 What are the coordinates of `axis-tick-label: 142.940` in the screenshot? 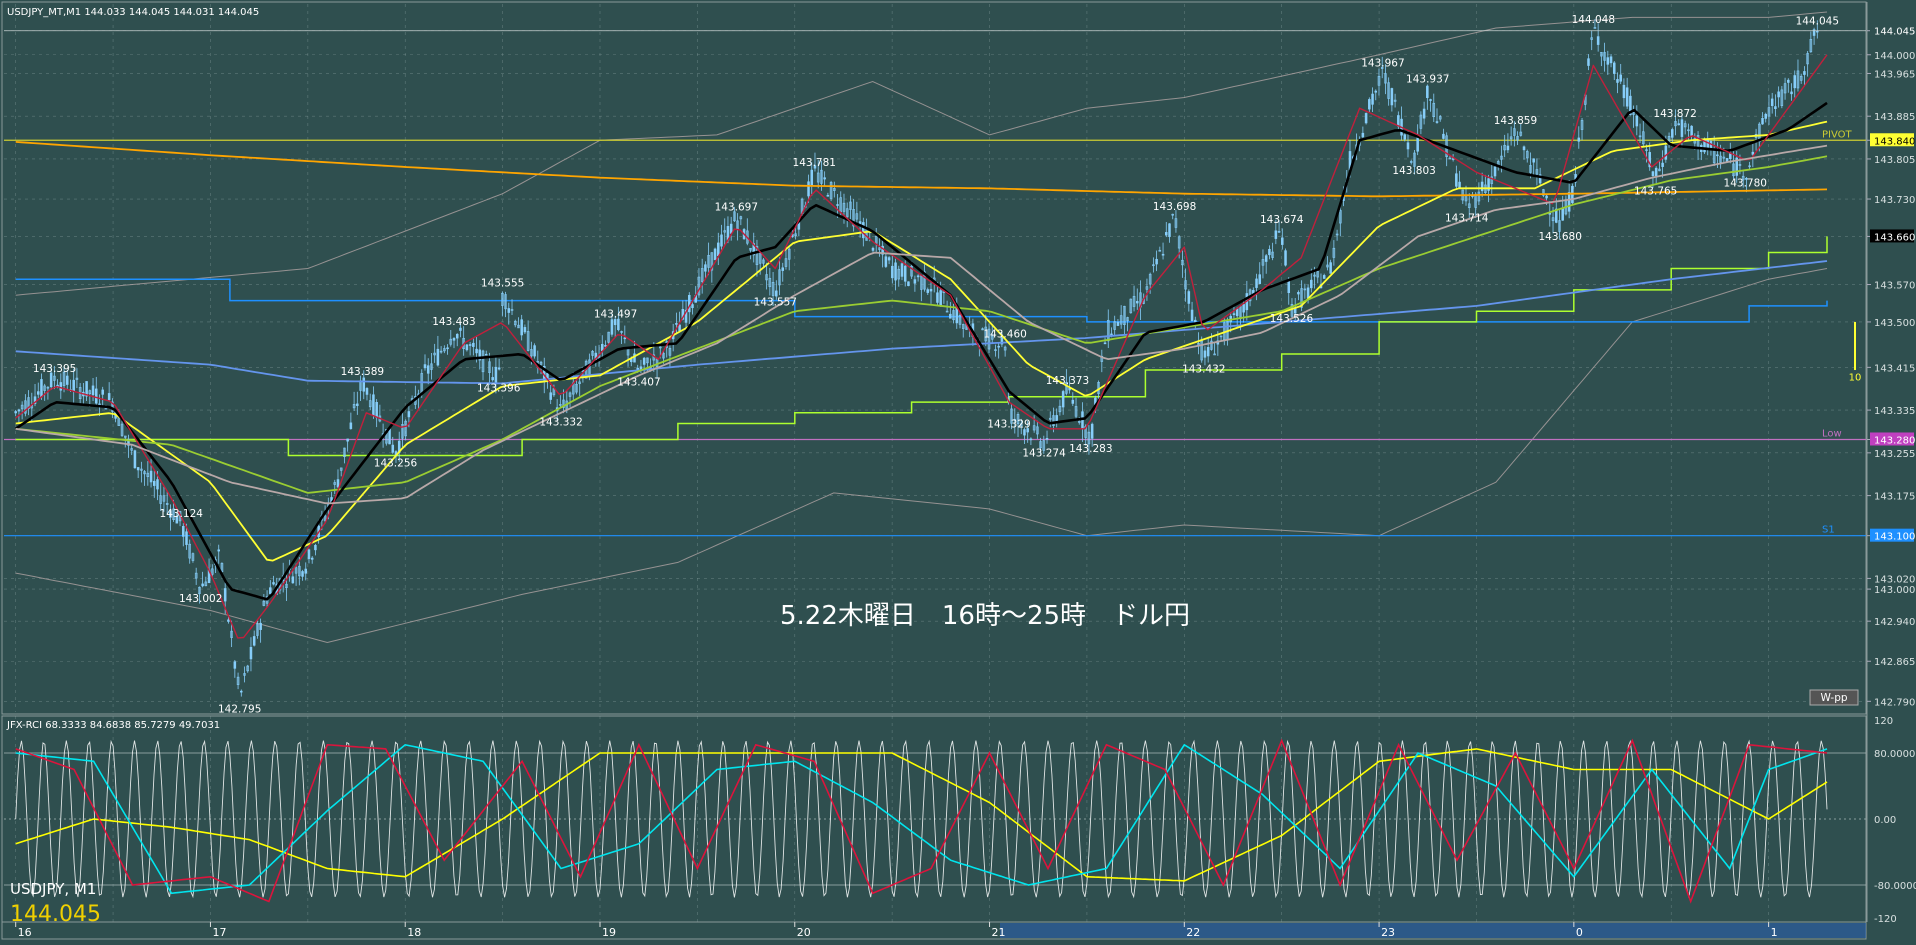 It's located at (1894, 622).